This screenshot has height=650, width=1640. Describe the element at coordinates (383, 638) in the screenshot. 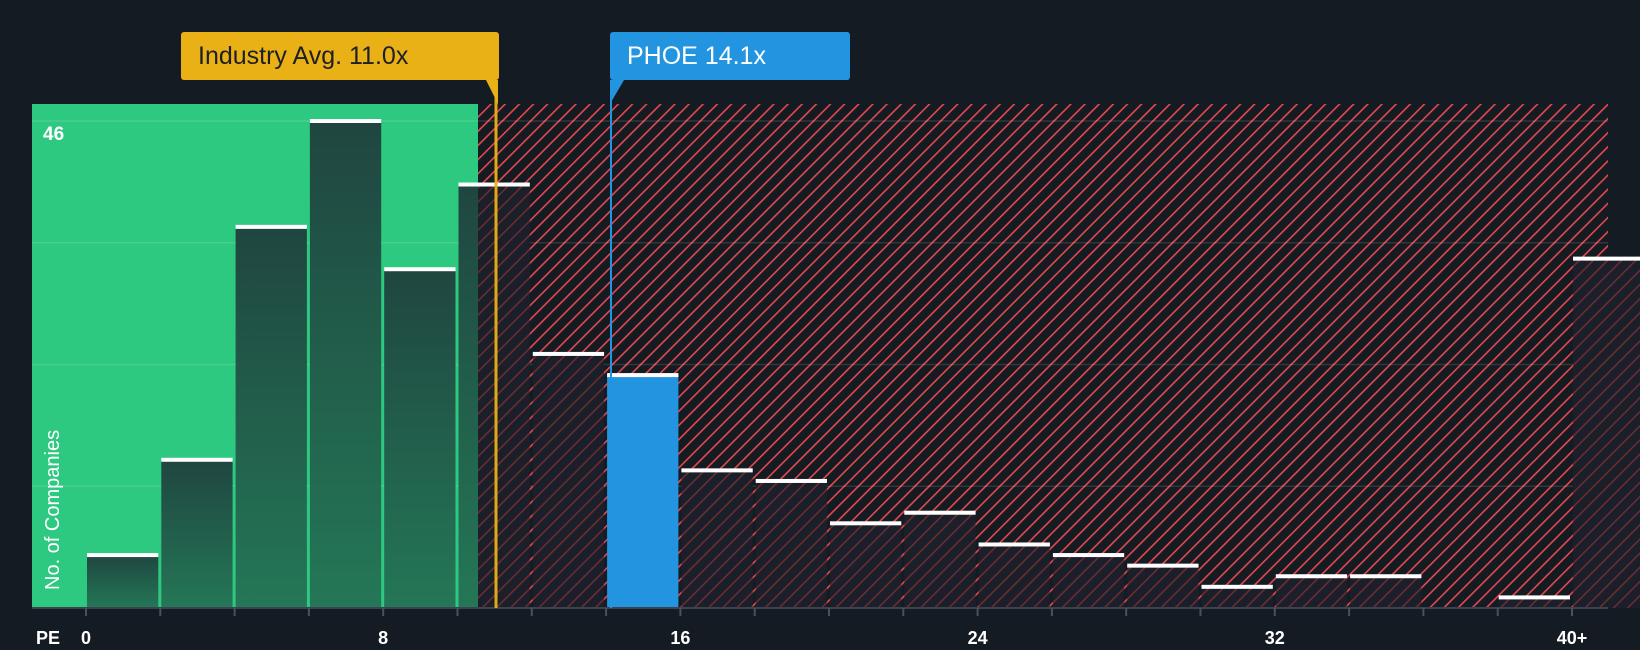

I see `x-tick-label: 8` at that location.